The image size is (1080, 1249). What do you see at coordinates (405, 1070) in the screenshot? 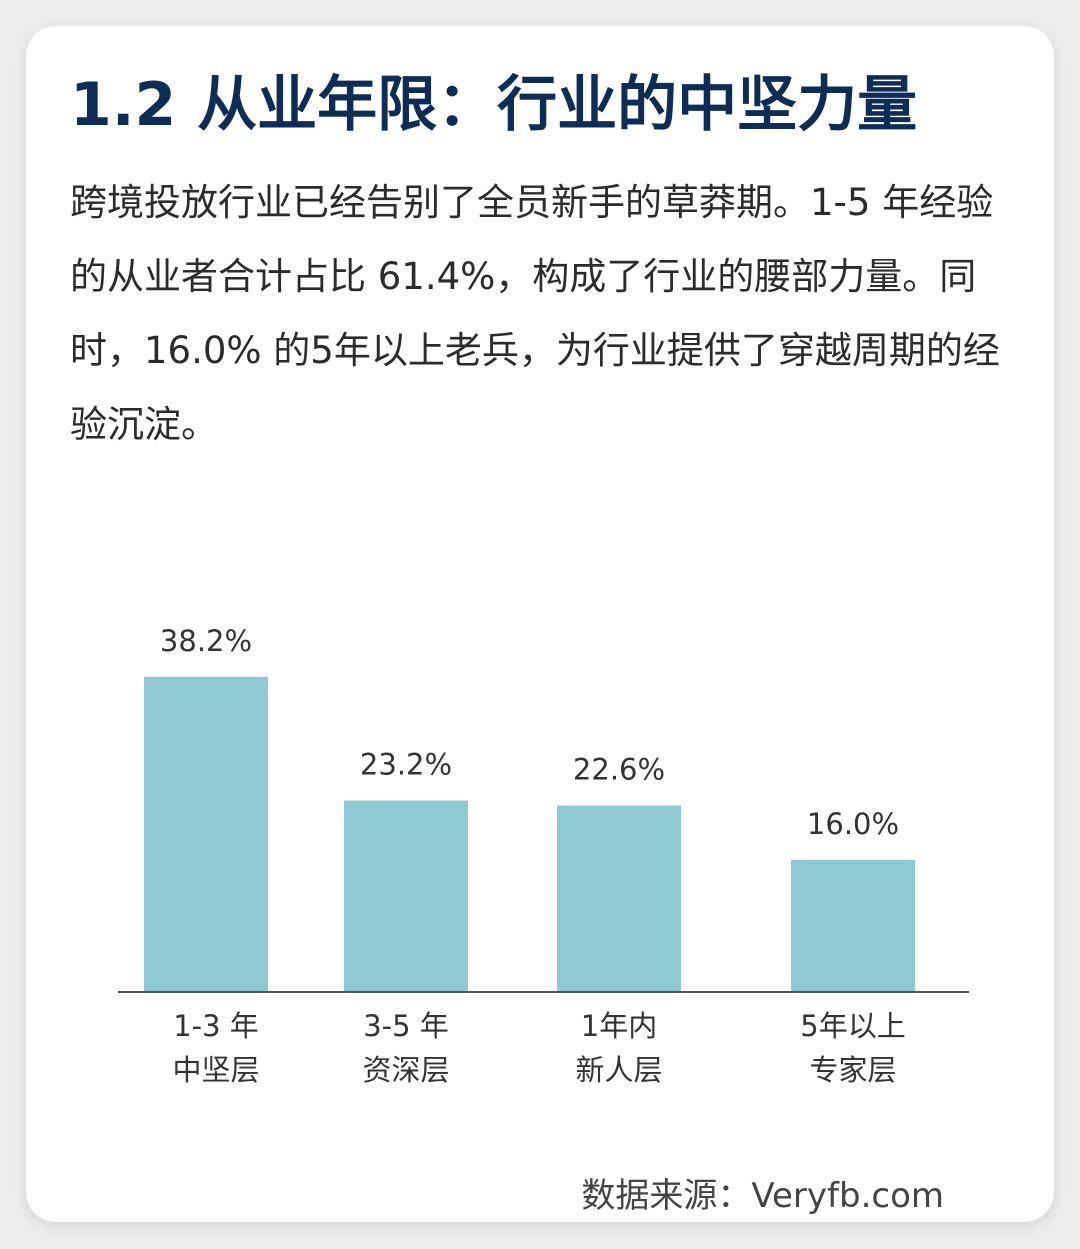
I see `category-label-2-2: 资深层` at bounding box center [405, 1070].